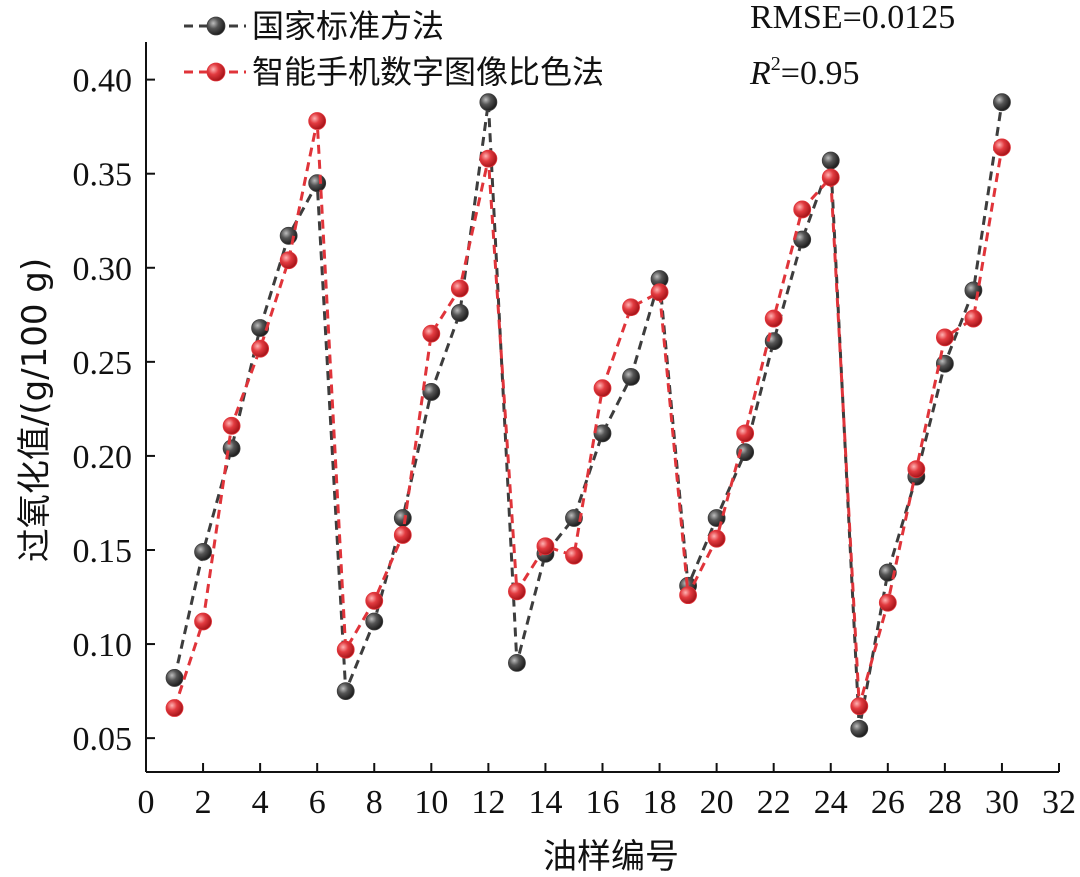 The height and width of the screenshot is (877, 1080). I want to click on x-tick-label: 30, so click(1002, 802).